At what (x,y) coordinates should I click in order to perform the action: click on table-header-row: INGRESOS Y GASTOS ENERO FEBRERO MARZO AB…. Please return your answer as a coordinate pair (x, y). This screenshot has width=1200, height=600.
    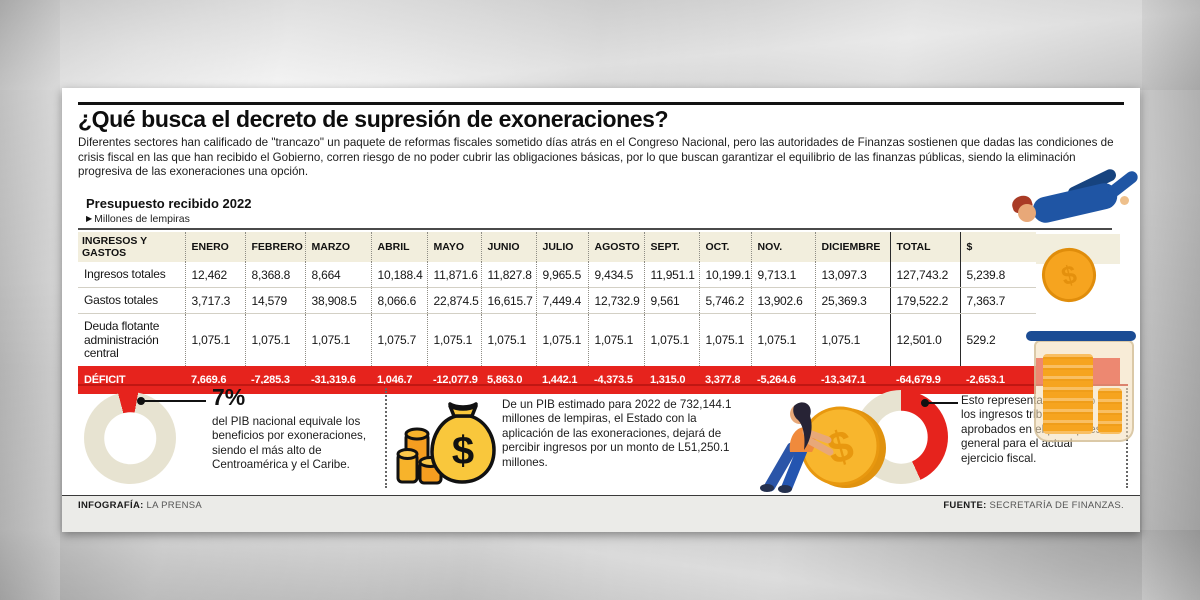
    Looking at the image, I should click on (557, 247).